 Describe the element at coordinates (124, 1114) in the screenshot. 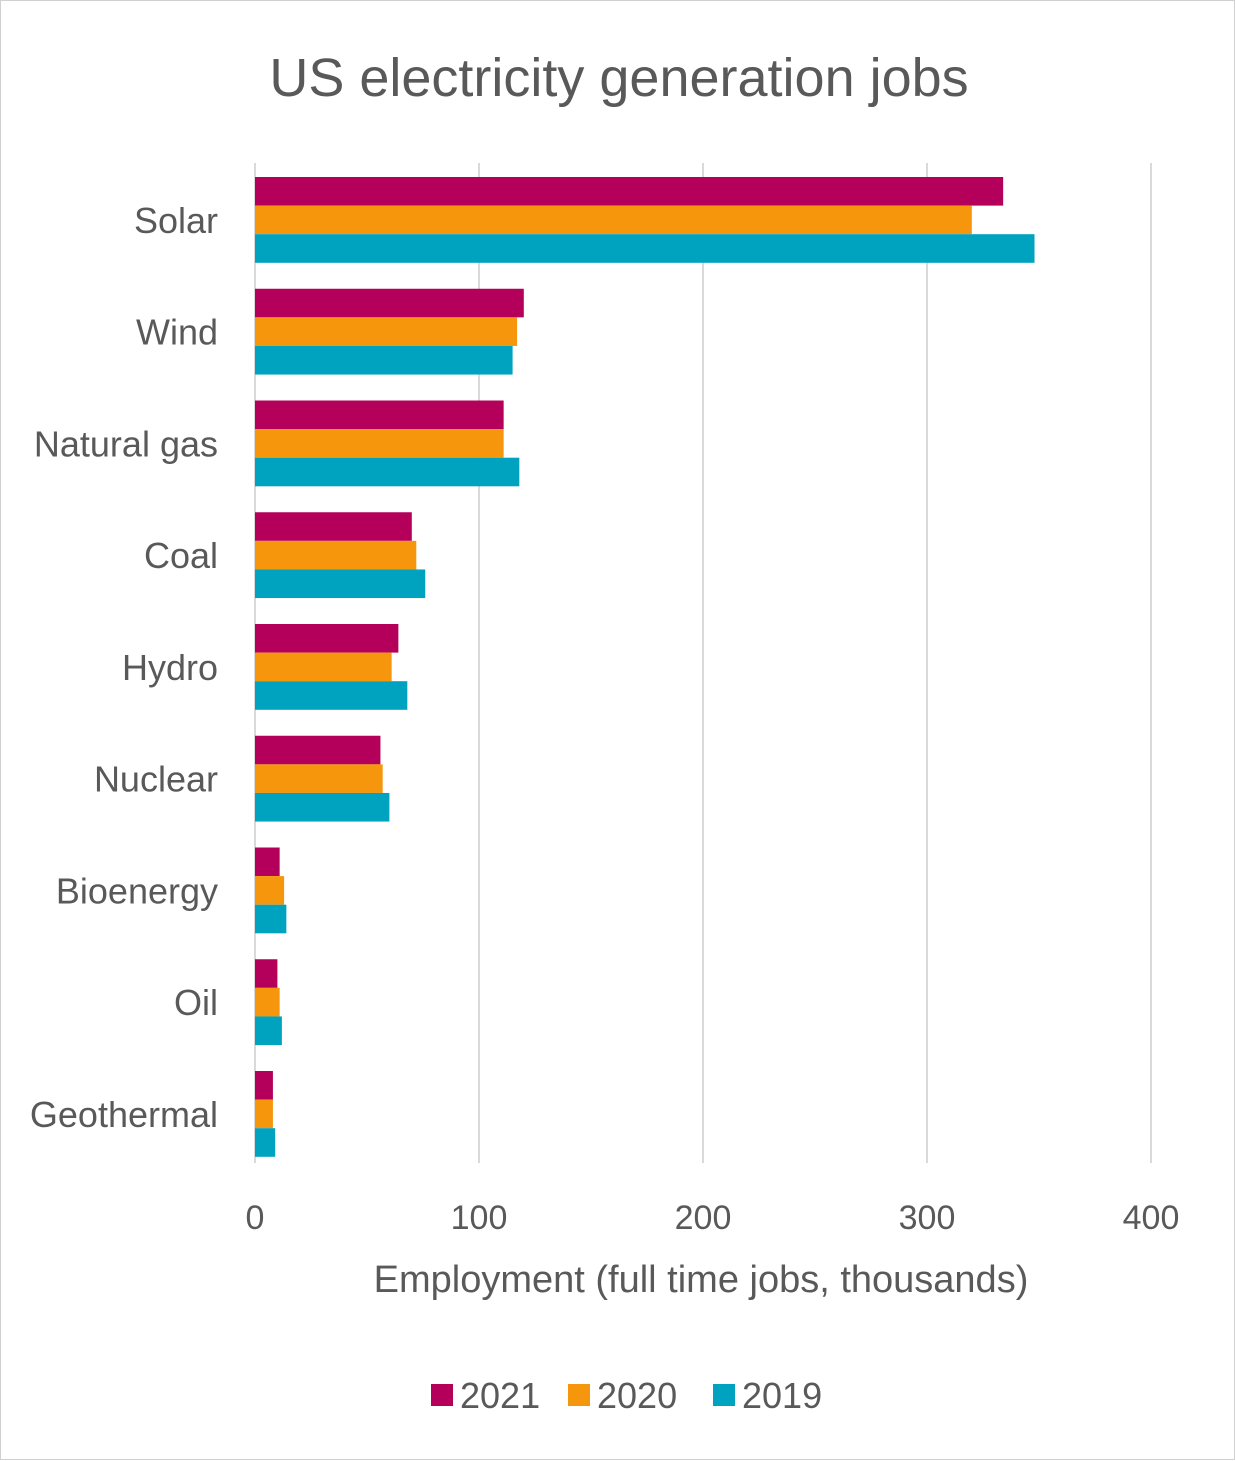

I see `category-label-geothermal: Geothermal` at that location.